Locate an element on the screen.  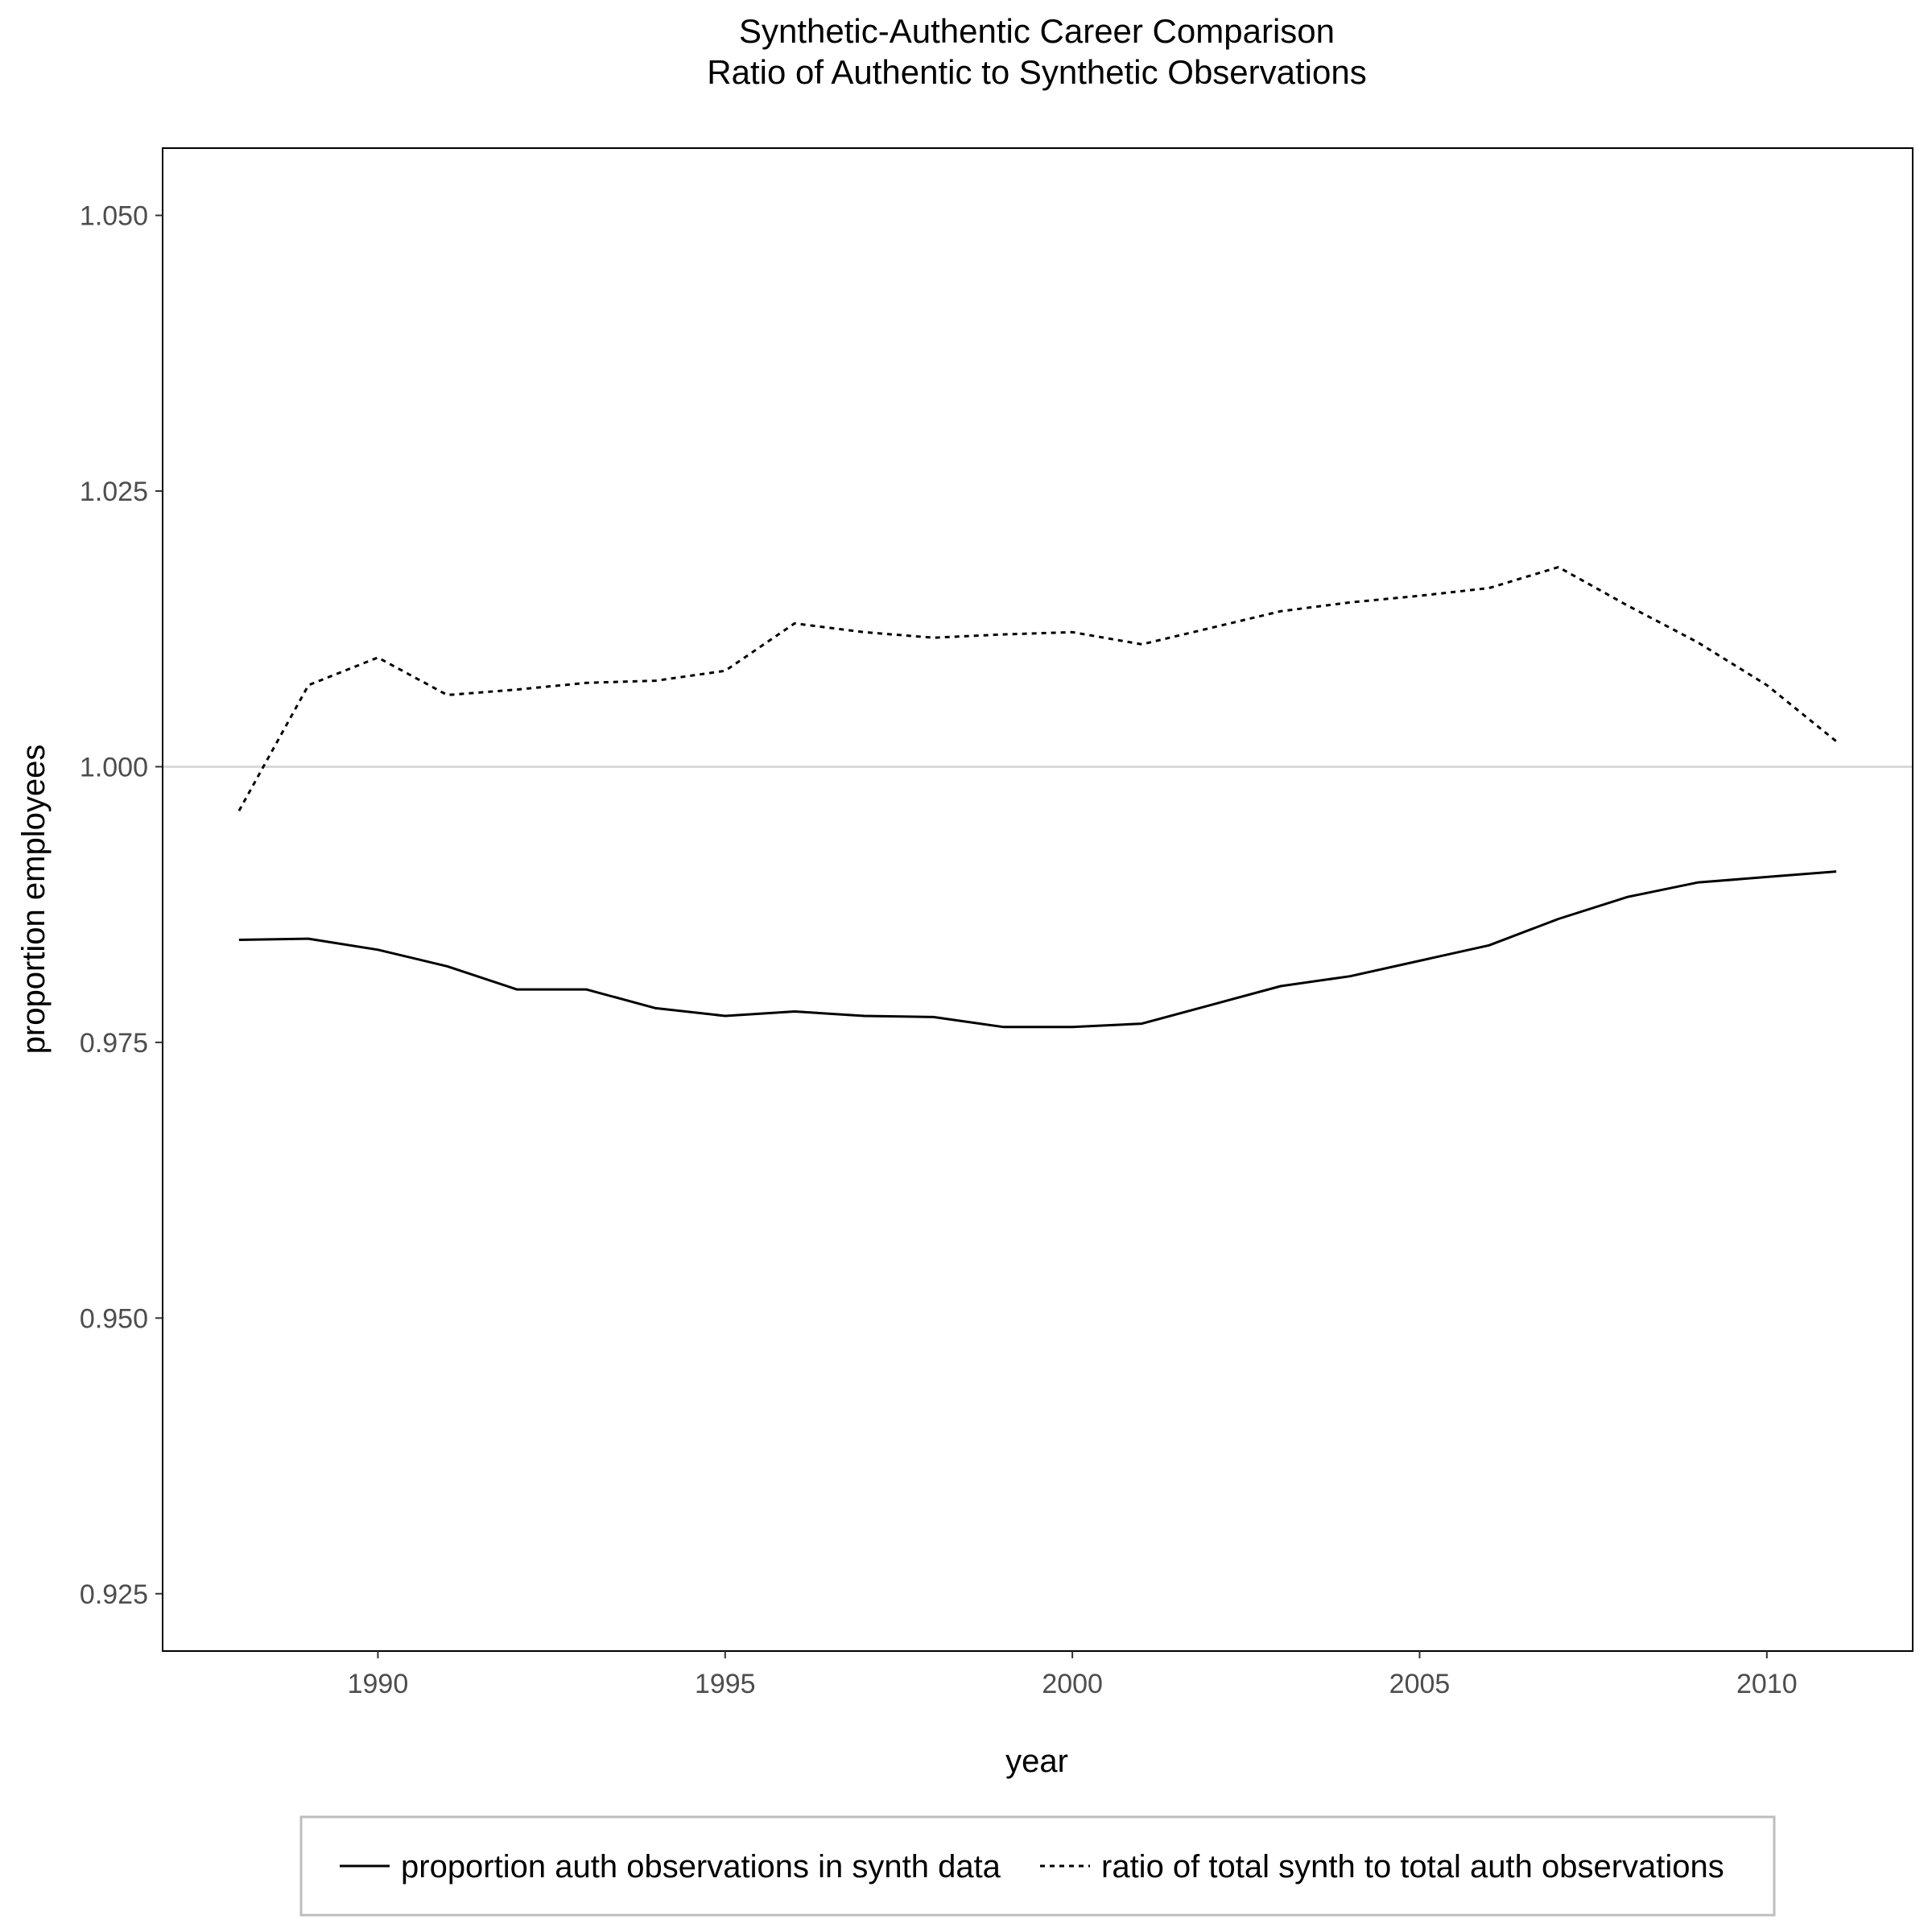
series-line-ratio-total is located at coordinates (1037, 688).